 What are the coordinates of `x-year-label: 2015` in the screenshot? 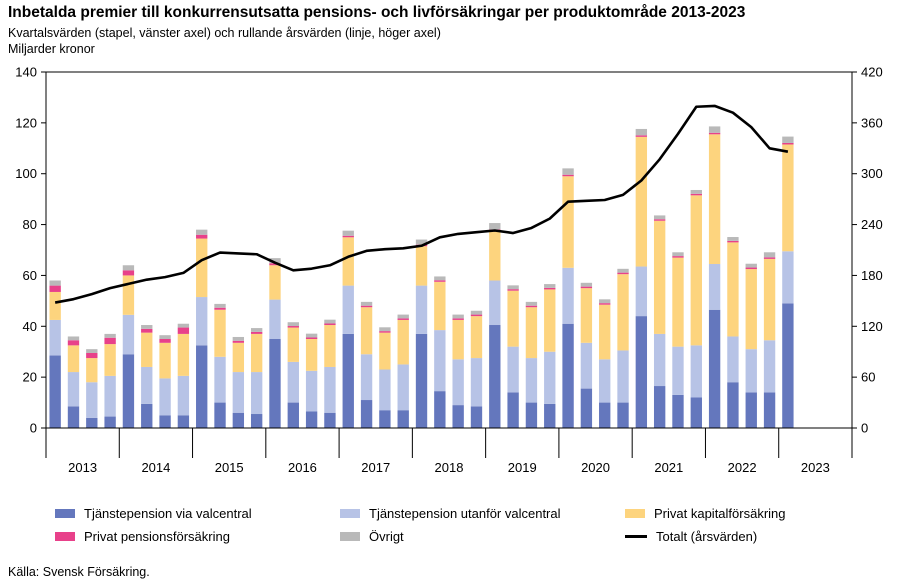 It's located at (229, 467).